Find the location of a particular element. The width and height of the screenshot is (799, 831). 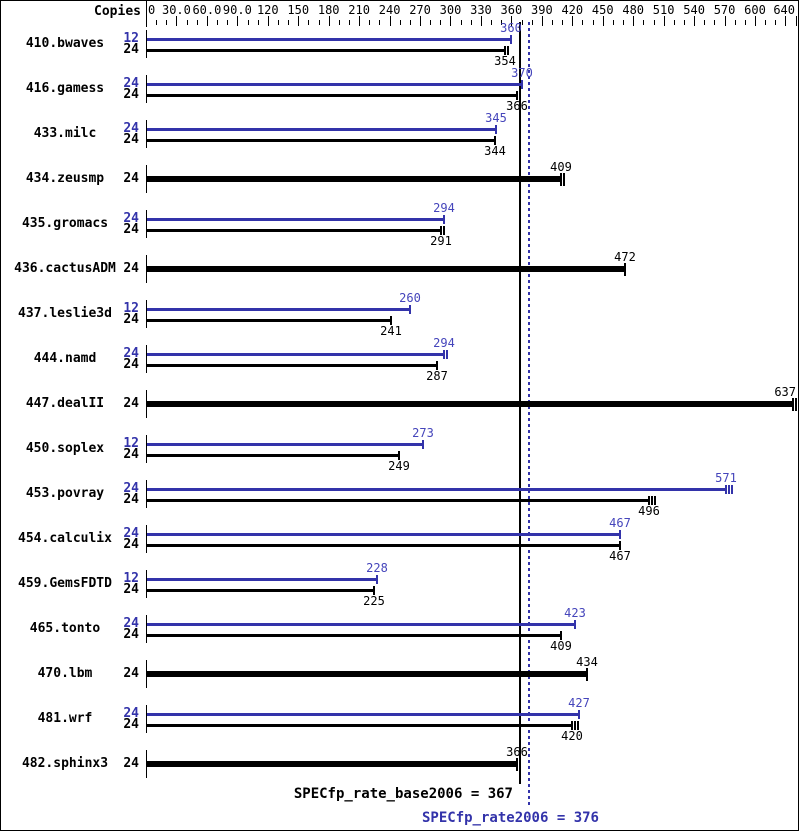

benchmark-label: 436.cactusADM is located at coordinates (65, 268).